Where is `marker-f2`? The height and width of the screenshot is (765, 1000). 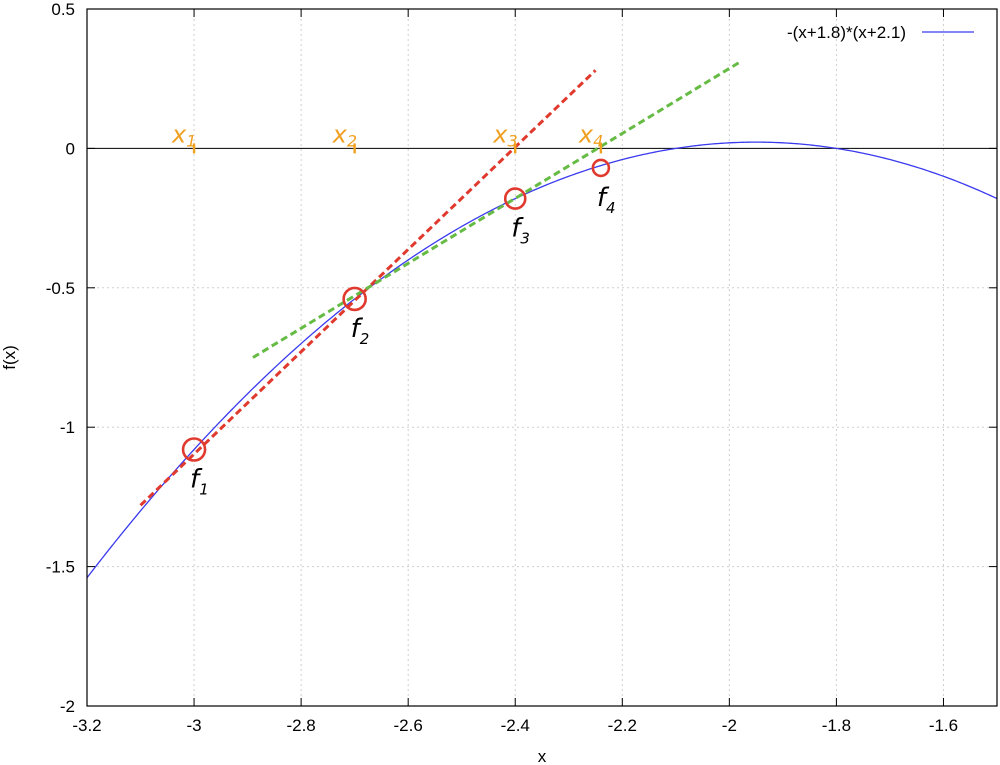
marker-f2 is located at coordinates (354, 299).